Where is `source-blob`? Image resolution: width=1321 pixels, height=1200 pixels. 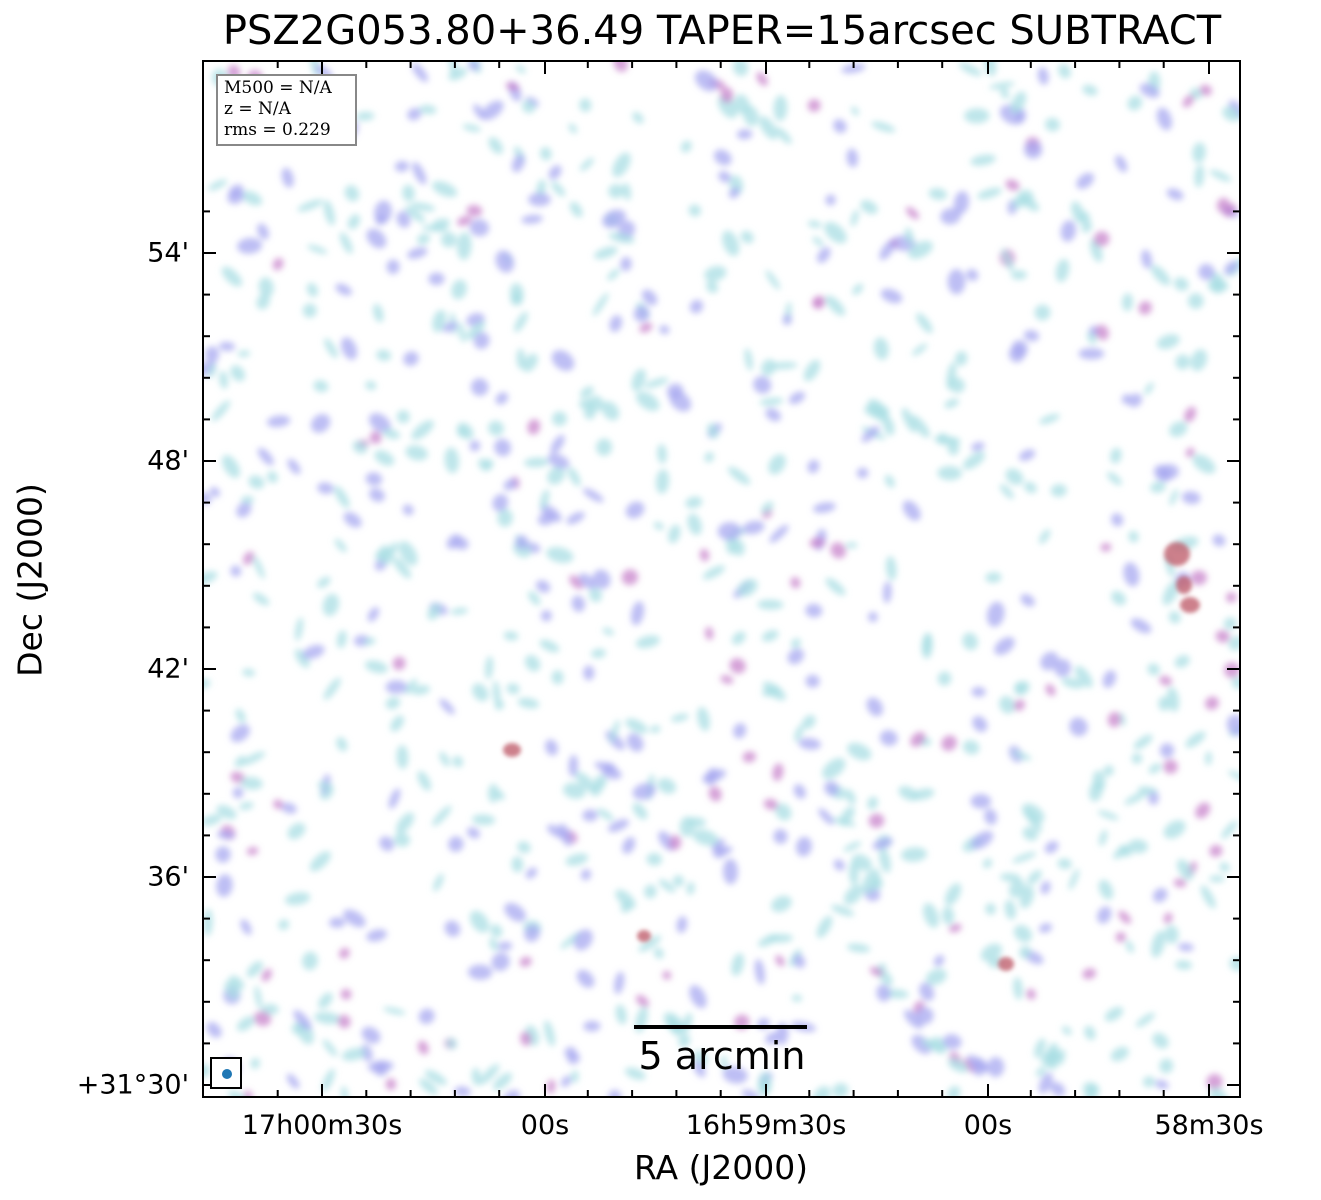 source-blob is located at coordinates (1006, 964).